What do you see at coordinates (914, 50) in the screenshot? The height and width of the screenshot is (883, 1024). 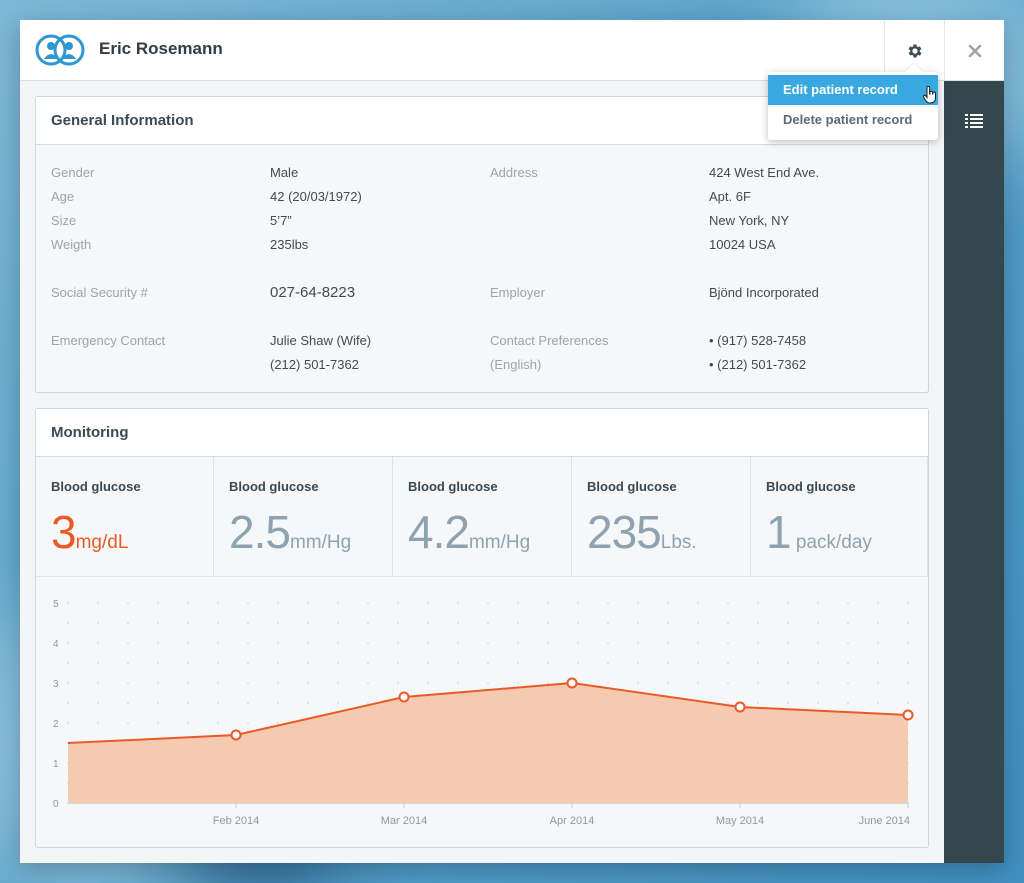 I see `settings-button` at bounding box center [914, 50].